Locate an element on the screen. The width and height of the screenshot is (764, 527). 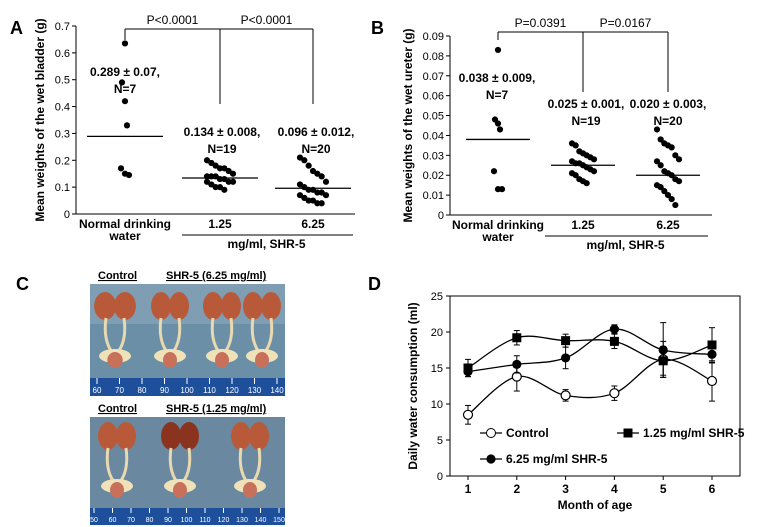
ruler-top-ticks: 60 70 80 90 100 110 120 130 140 is located at coordinates (188, 386).